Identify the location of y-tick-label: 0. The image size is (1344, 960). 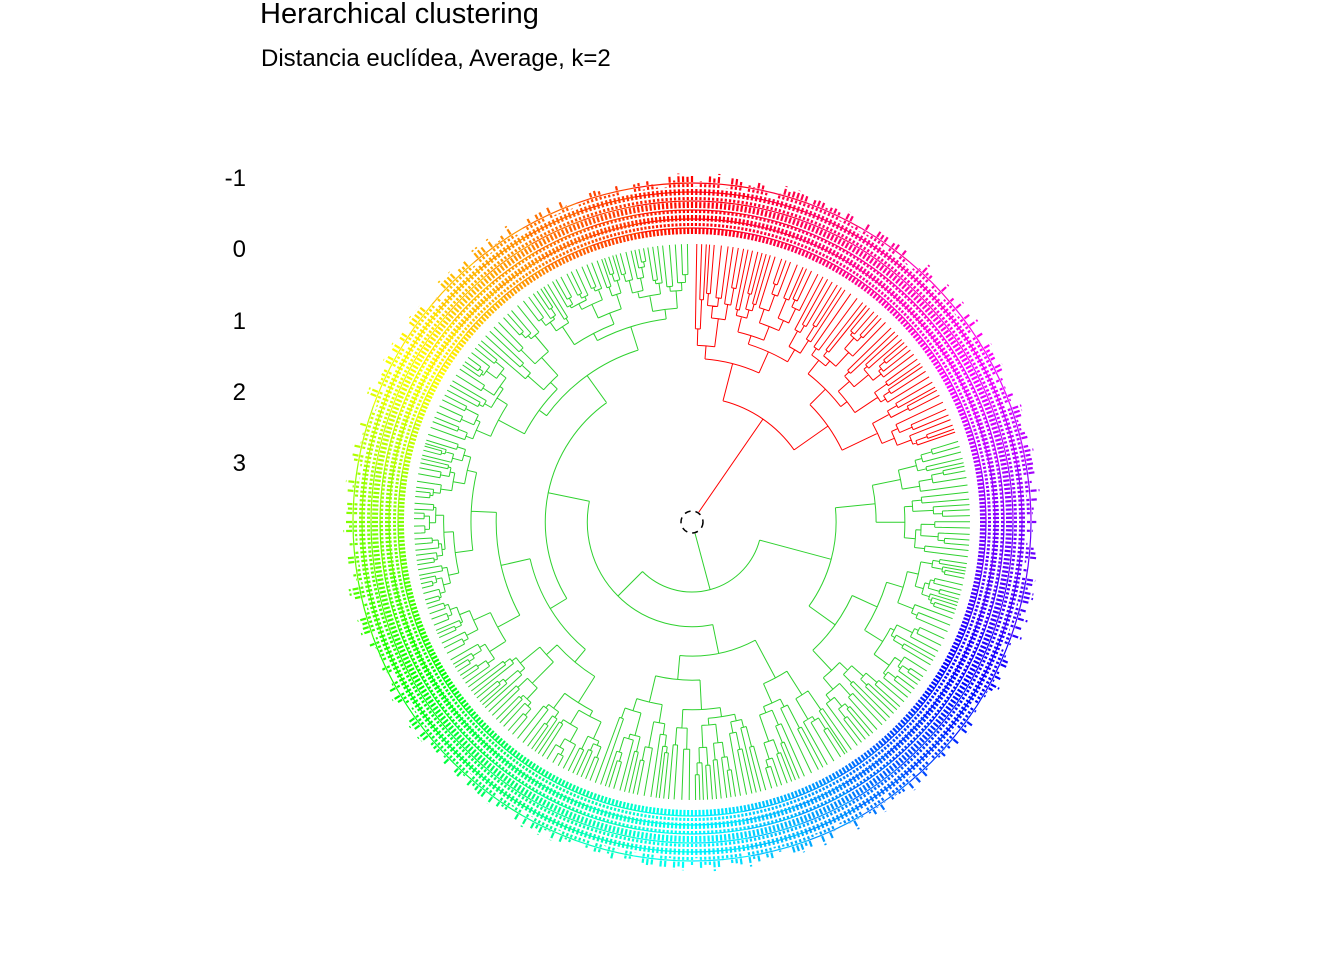
(239, 249).